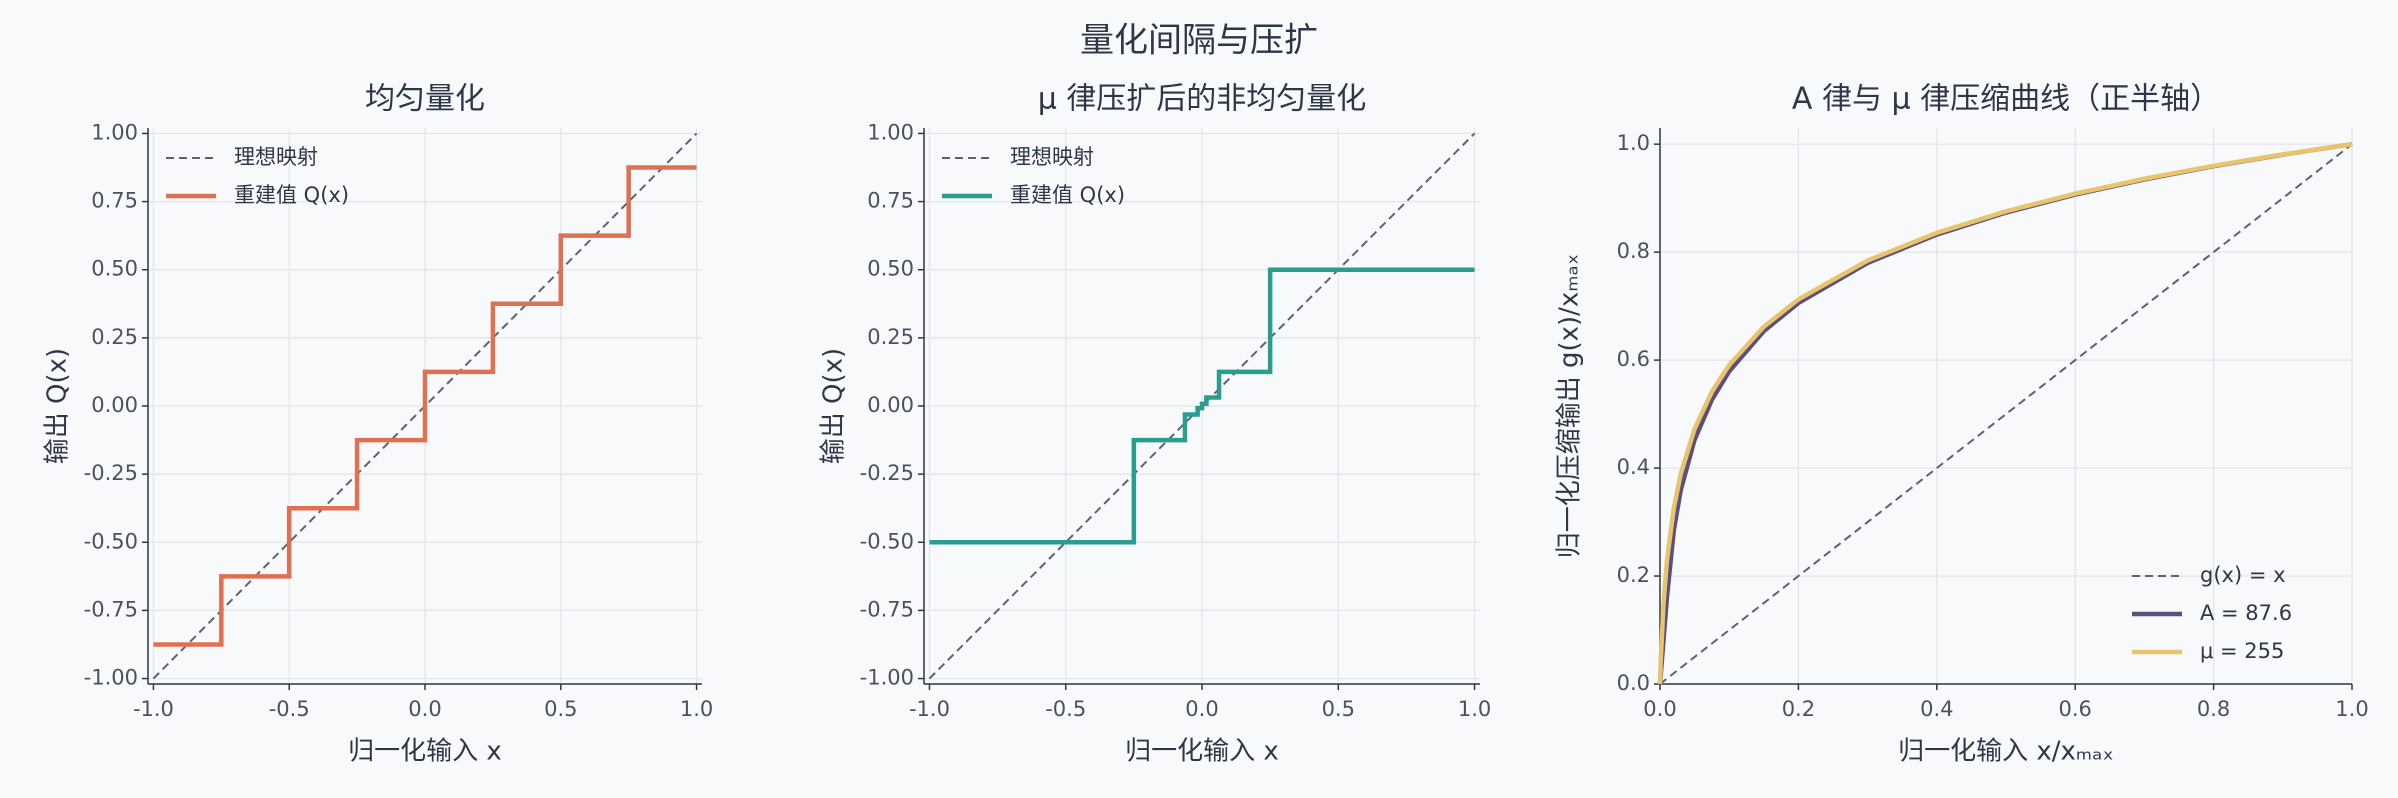 The width and height of the screenshot is (2398, 798). Describe the element at coordinates (2246, 613) in the screenshot. I see `legend-label: A = 87.6` at that location.